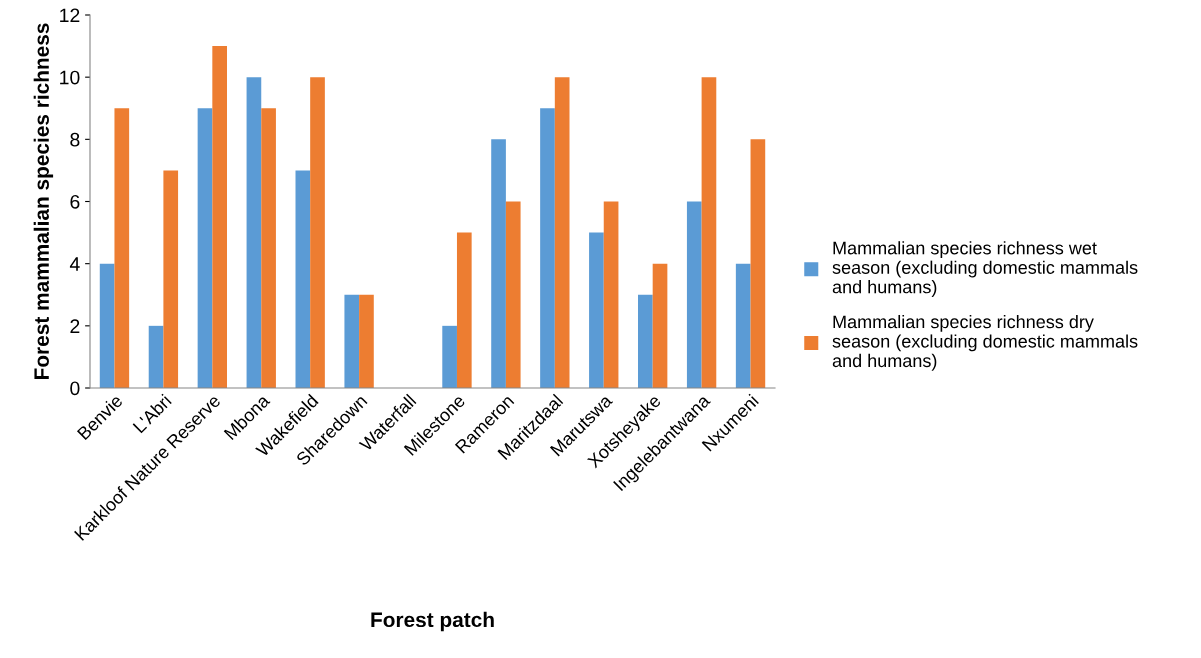 This screenshot has height=658, width=1201. Describe the element at coordinates (985, 269) in the screenshot. I see `legend-label: Mammalian species richness wet season (excluding domestic mammals and humans)` at that location.